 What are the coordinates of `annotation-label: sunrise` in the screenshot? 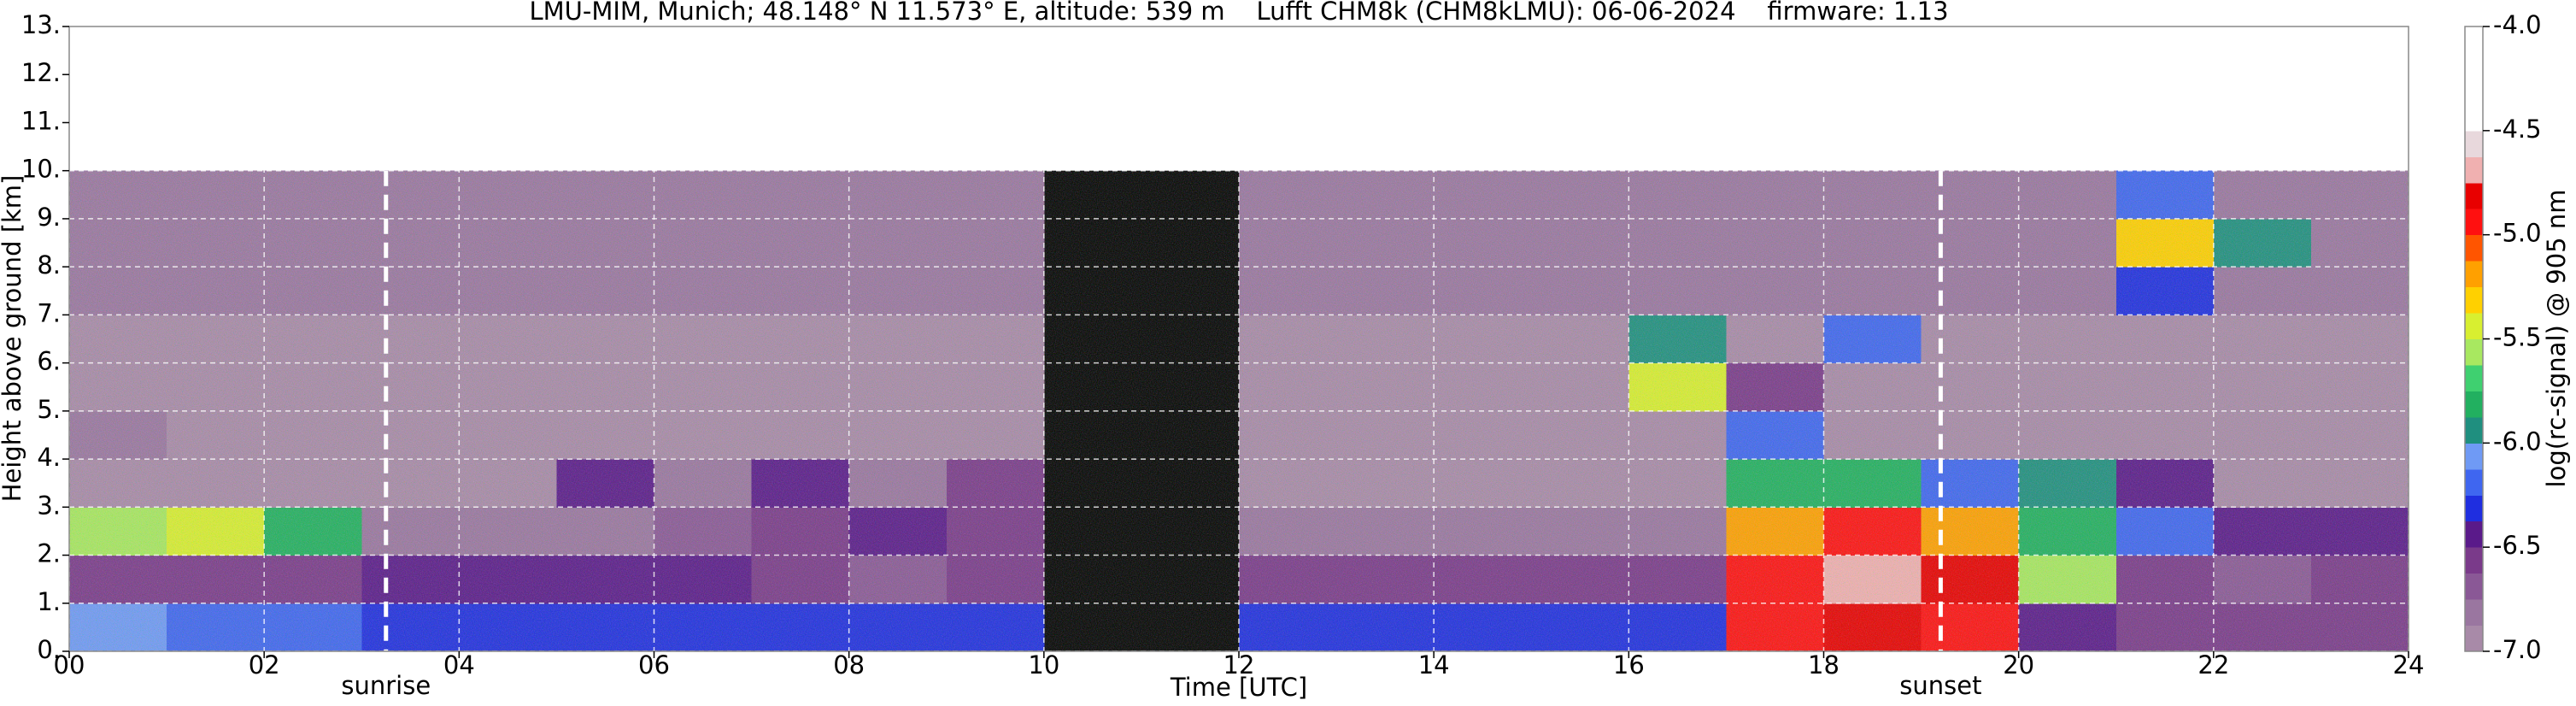 It's located at (386, 685).